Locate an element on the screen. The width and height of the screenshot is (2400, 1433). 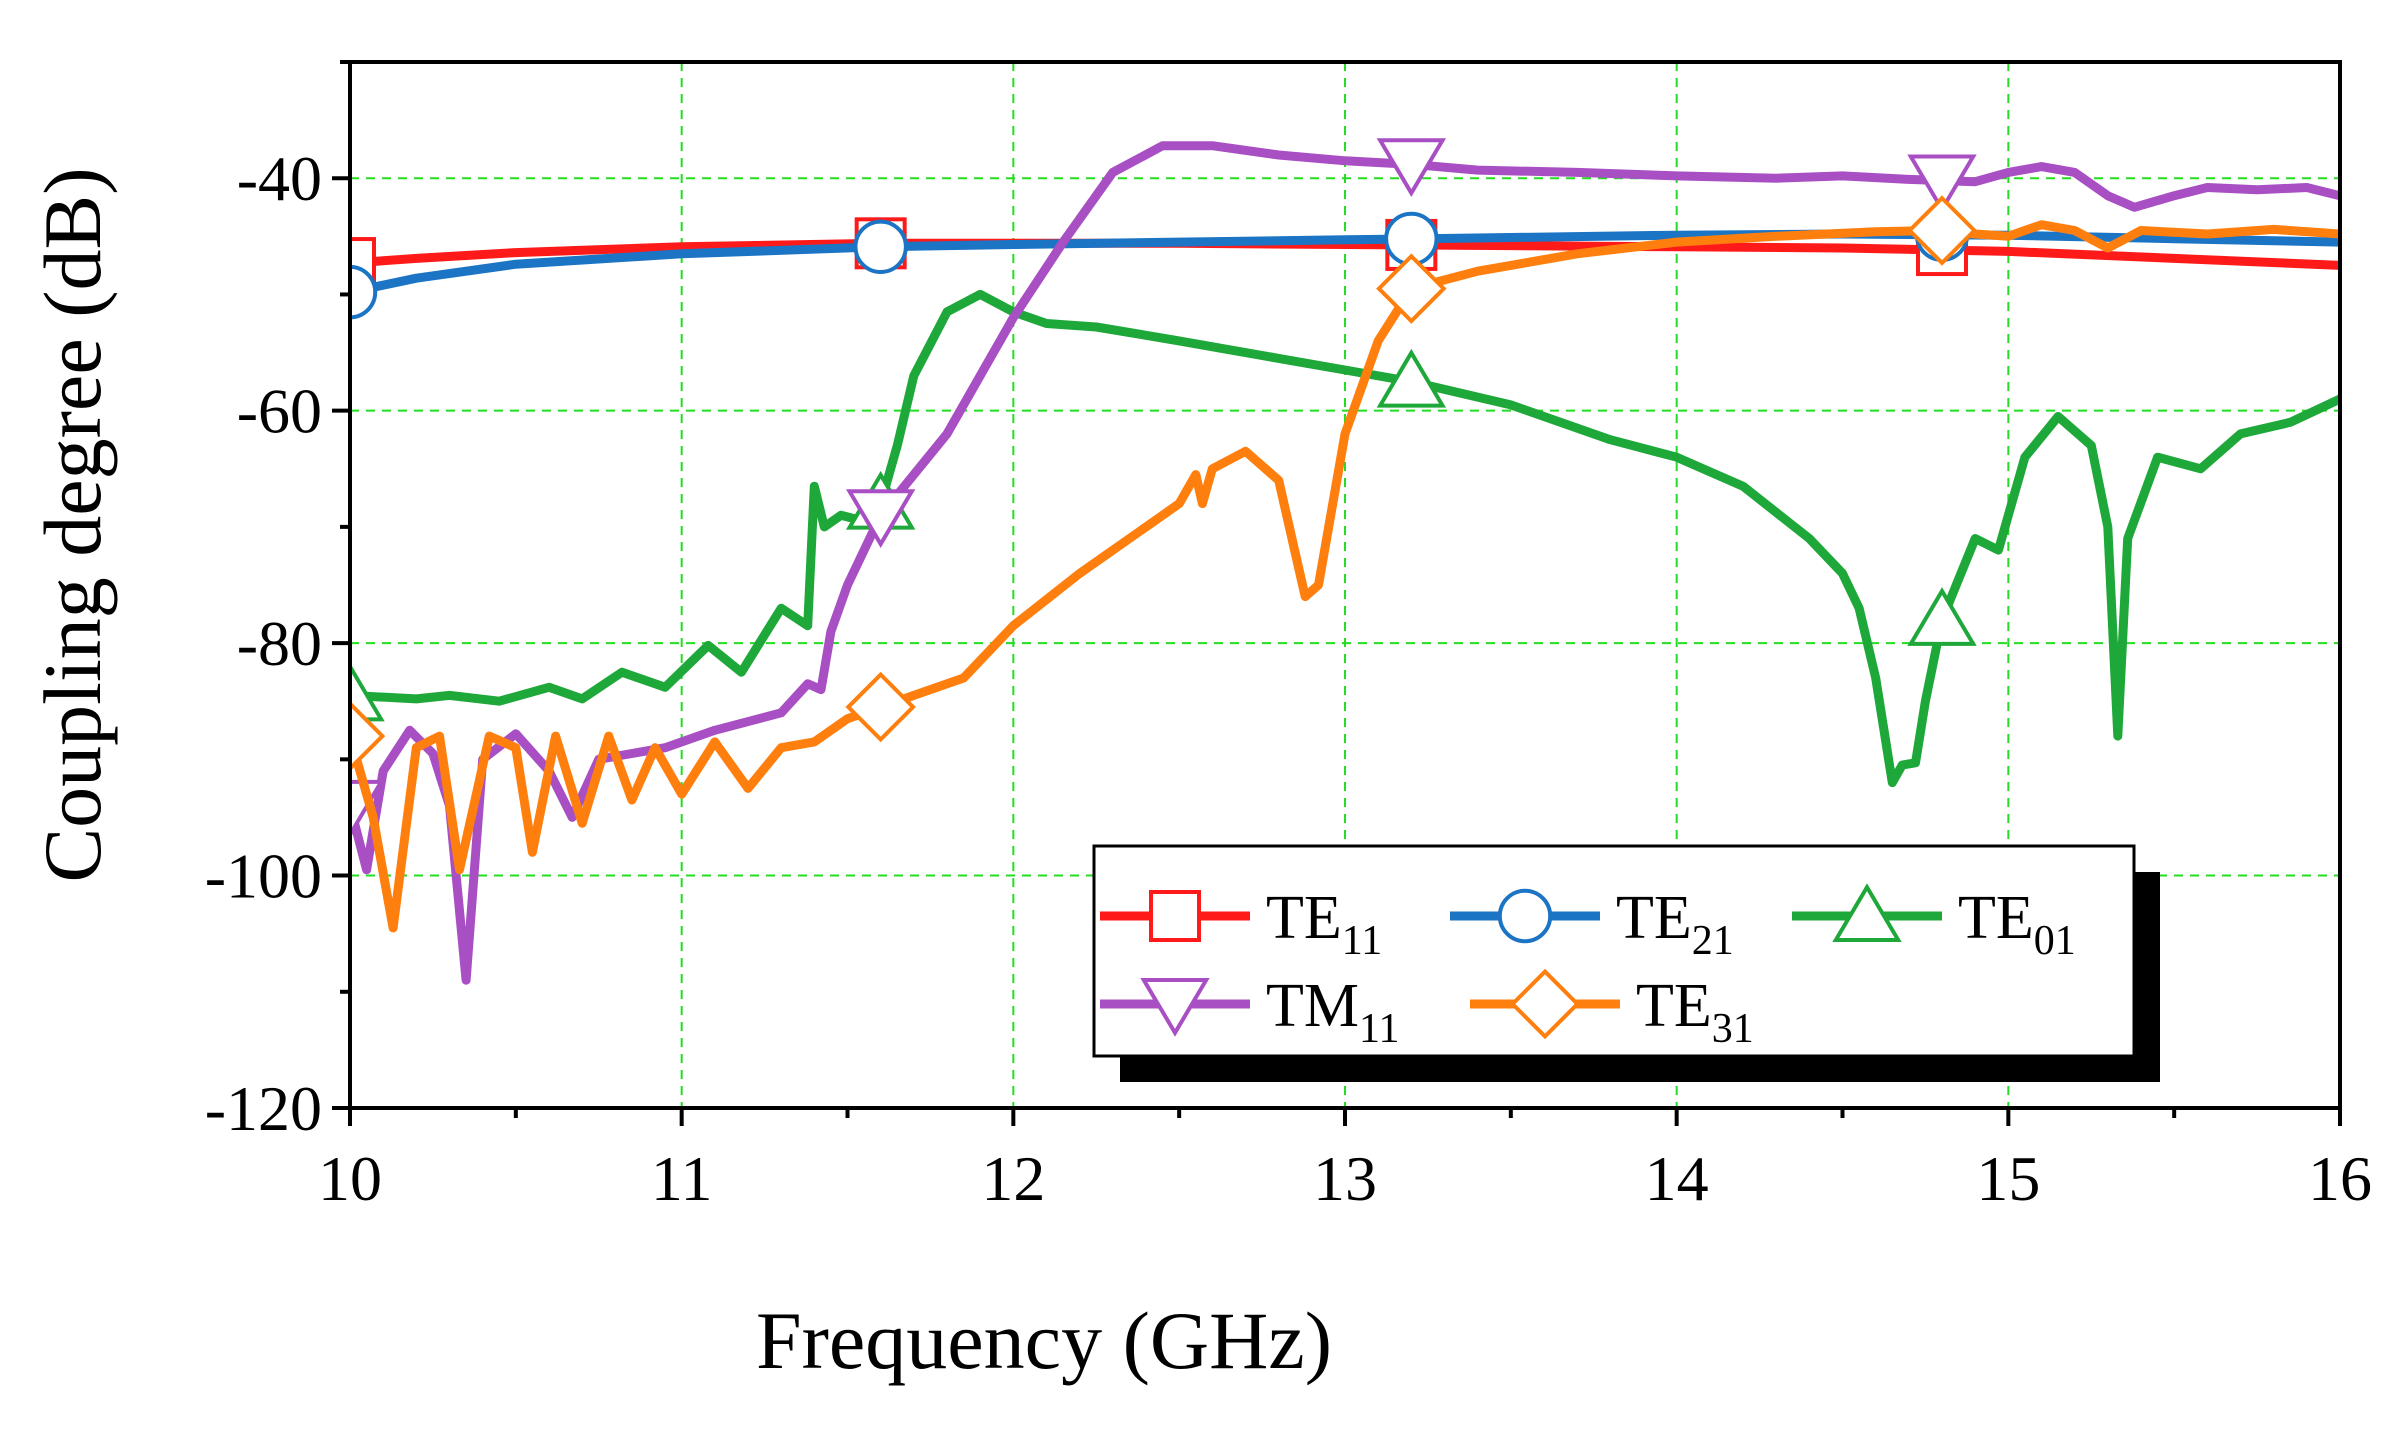
legend-label: TE11 is located at coordinates (1324, 924).